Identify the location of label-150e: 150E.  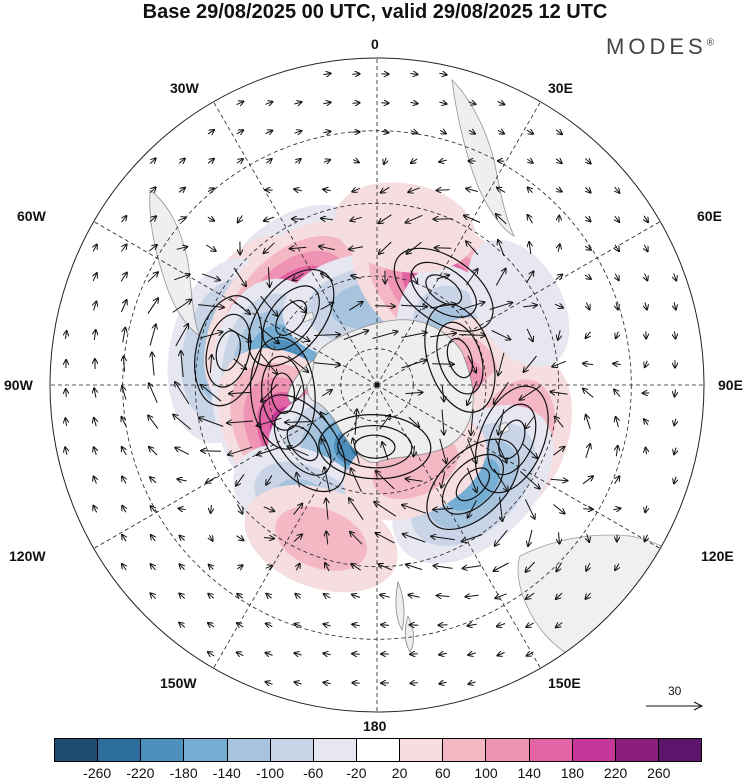
(564, 683).